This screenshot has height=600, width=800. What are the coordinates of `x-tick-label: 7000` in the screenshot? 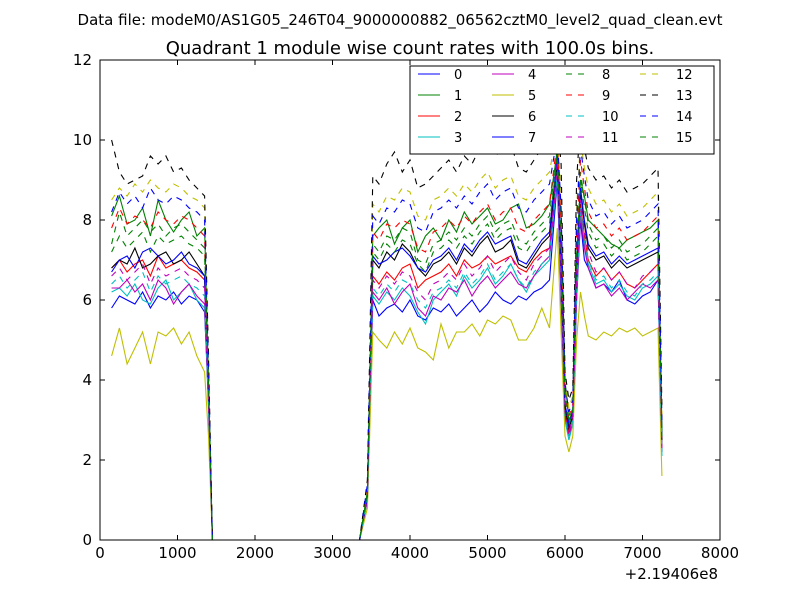 It's located at (642, 553).